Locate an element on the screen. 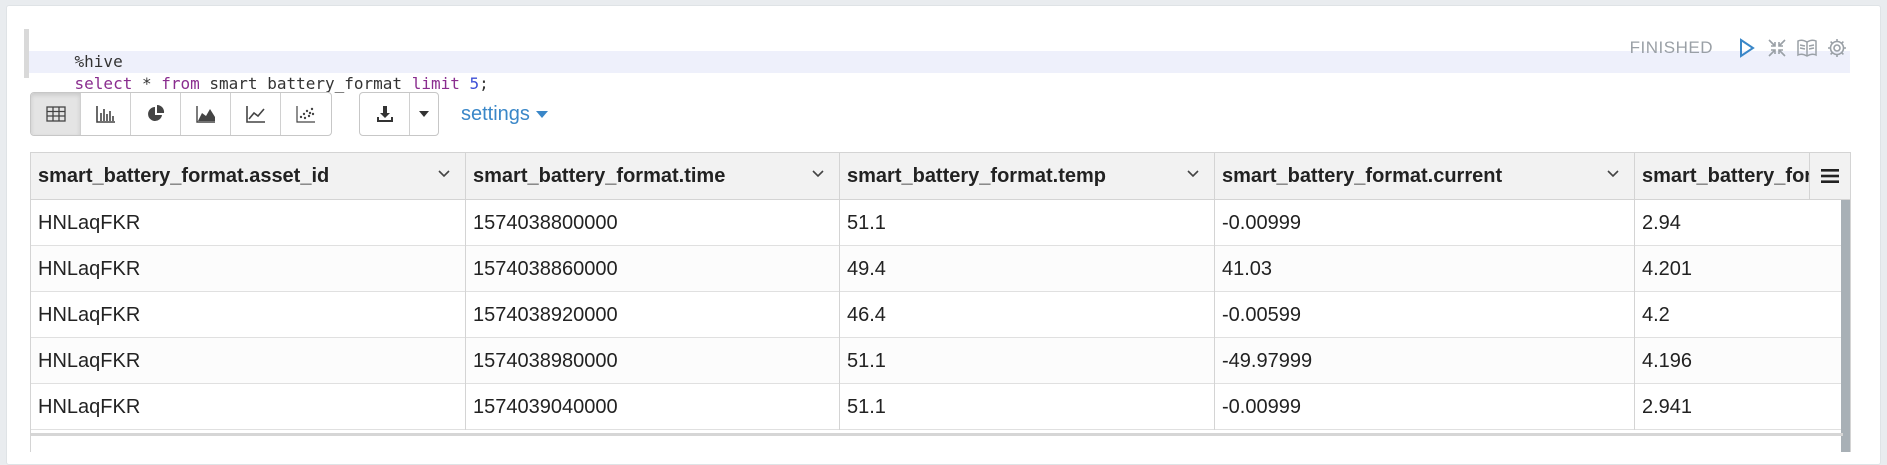  column-header: smart_battery_format.current is located at coordinates (1425, 176).